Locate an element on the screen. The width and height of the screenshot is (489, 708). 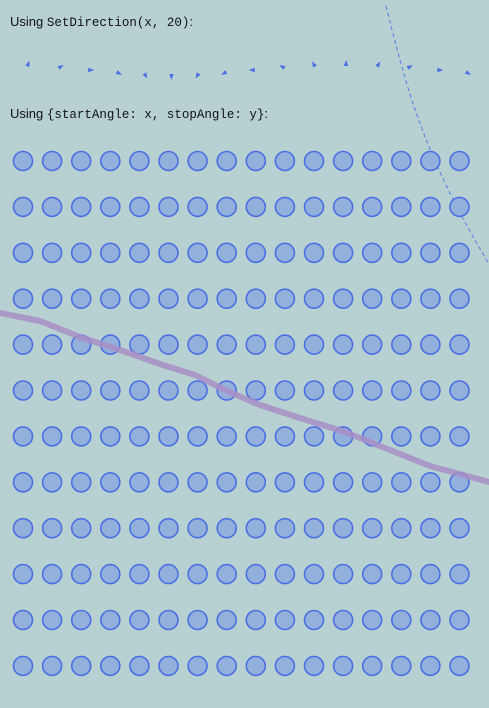
angle-demo-label: Using {startAngle: x, stopAngle: y}: is located at coordinates (139, 114).